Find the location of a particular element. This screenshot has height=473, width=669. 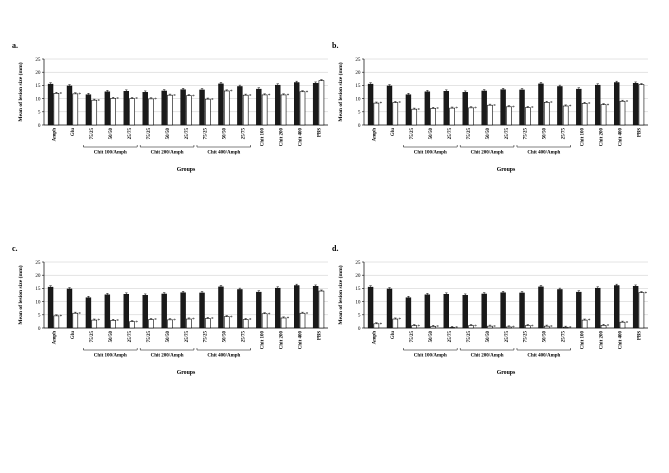

x-tick-label: Chit 200 is located at coordinates (601, 340).